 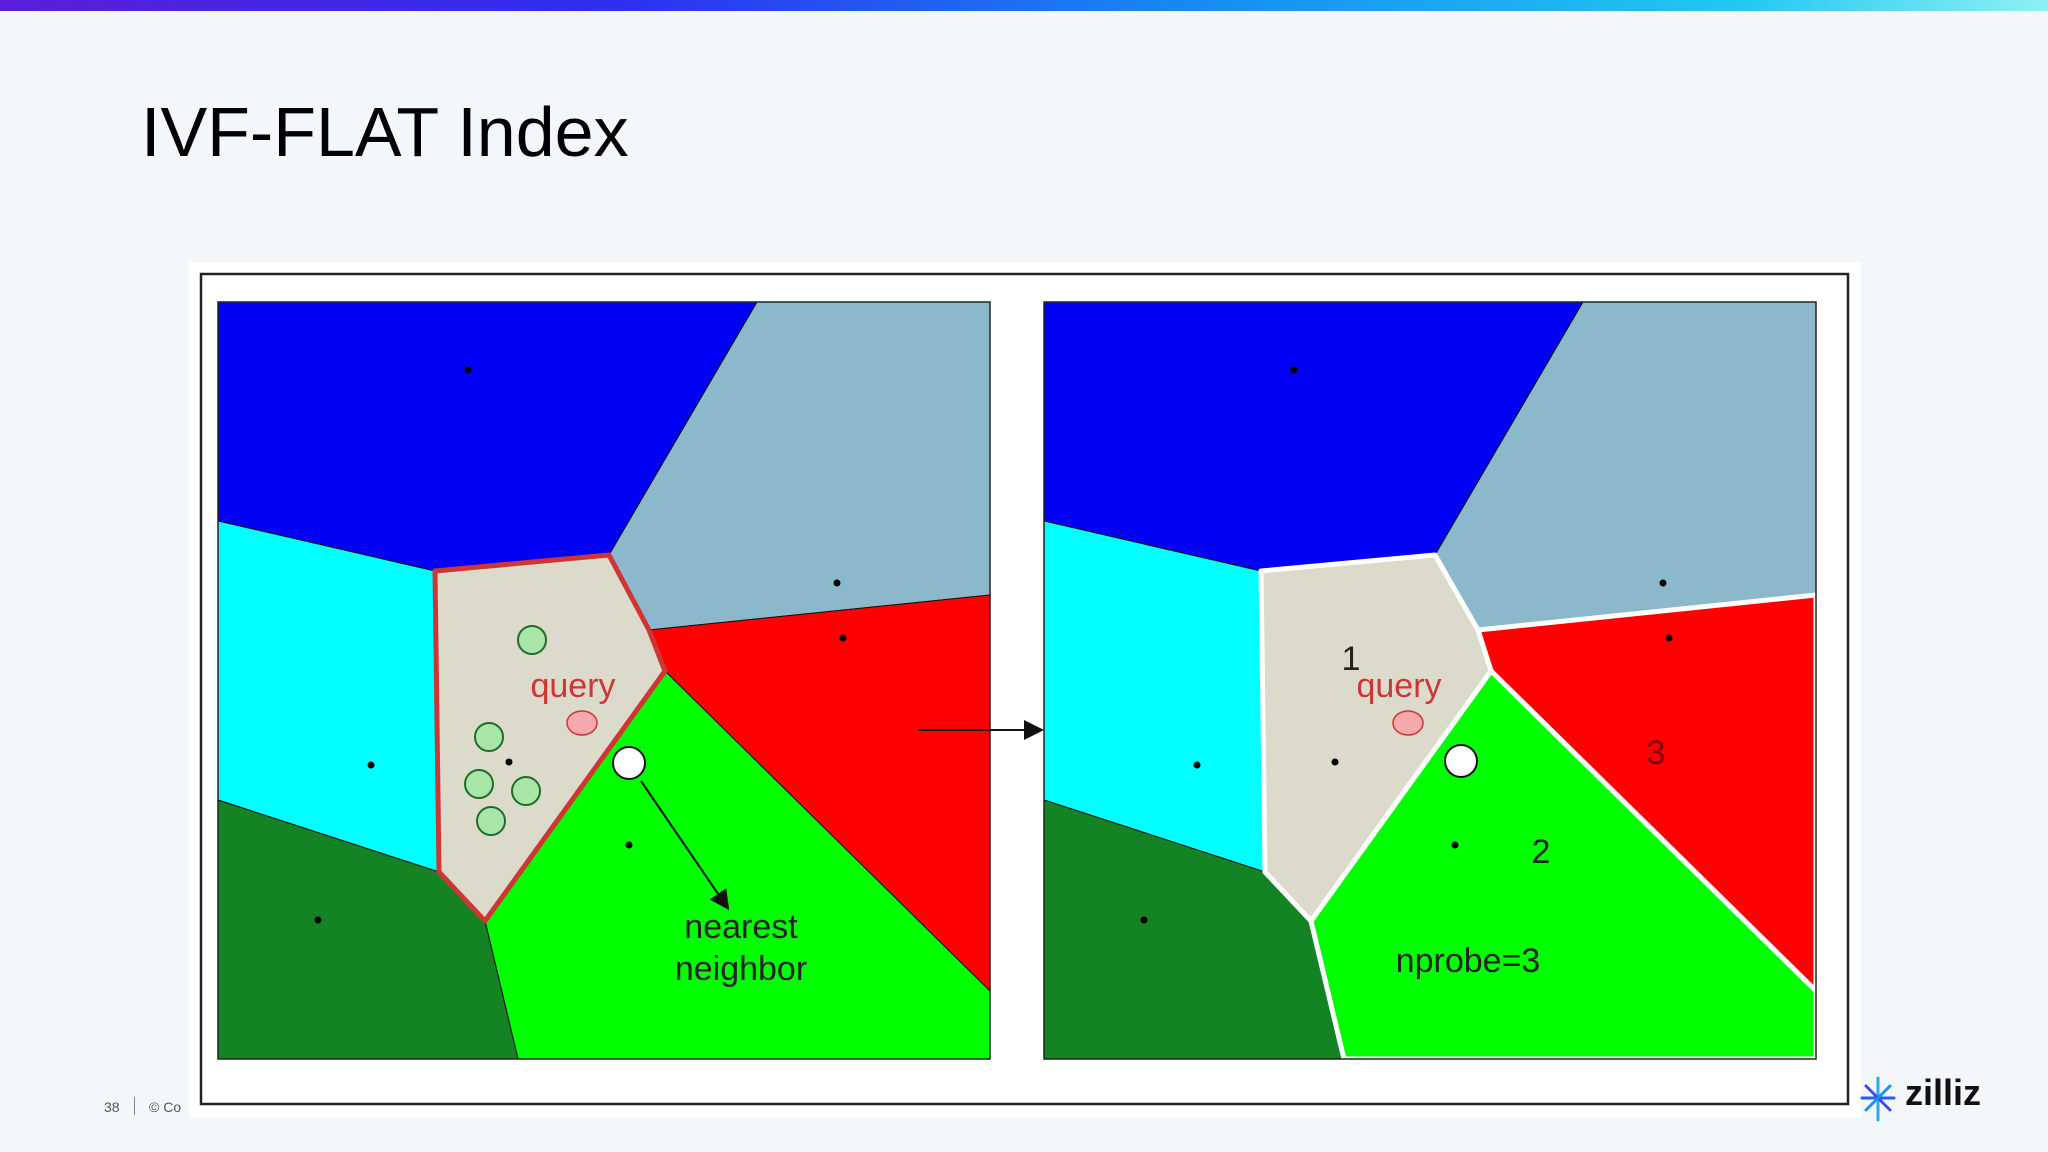 What do you see at coordinates (1024, 5) in the screenshot?
I see `top-accent-bar` at bounding box center [1024, 5].